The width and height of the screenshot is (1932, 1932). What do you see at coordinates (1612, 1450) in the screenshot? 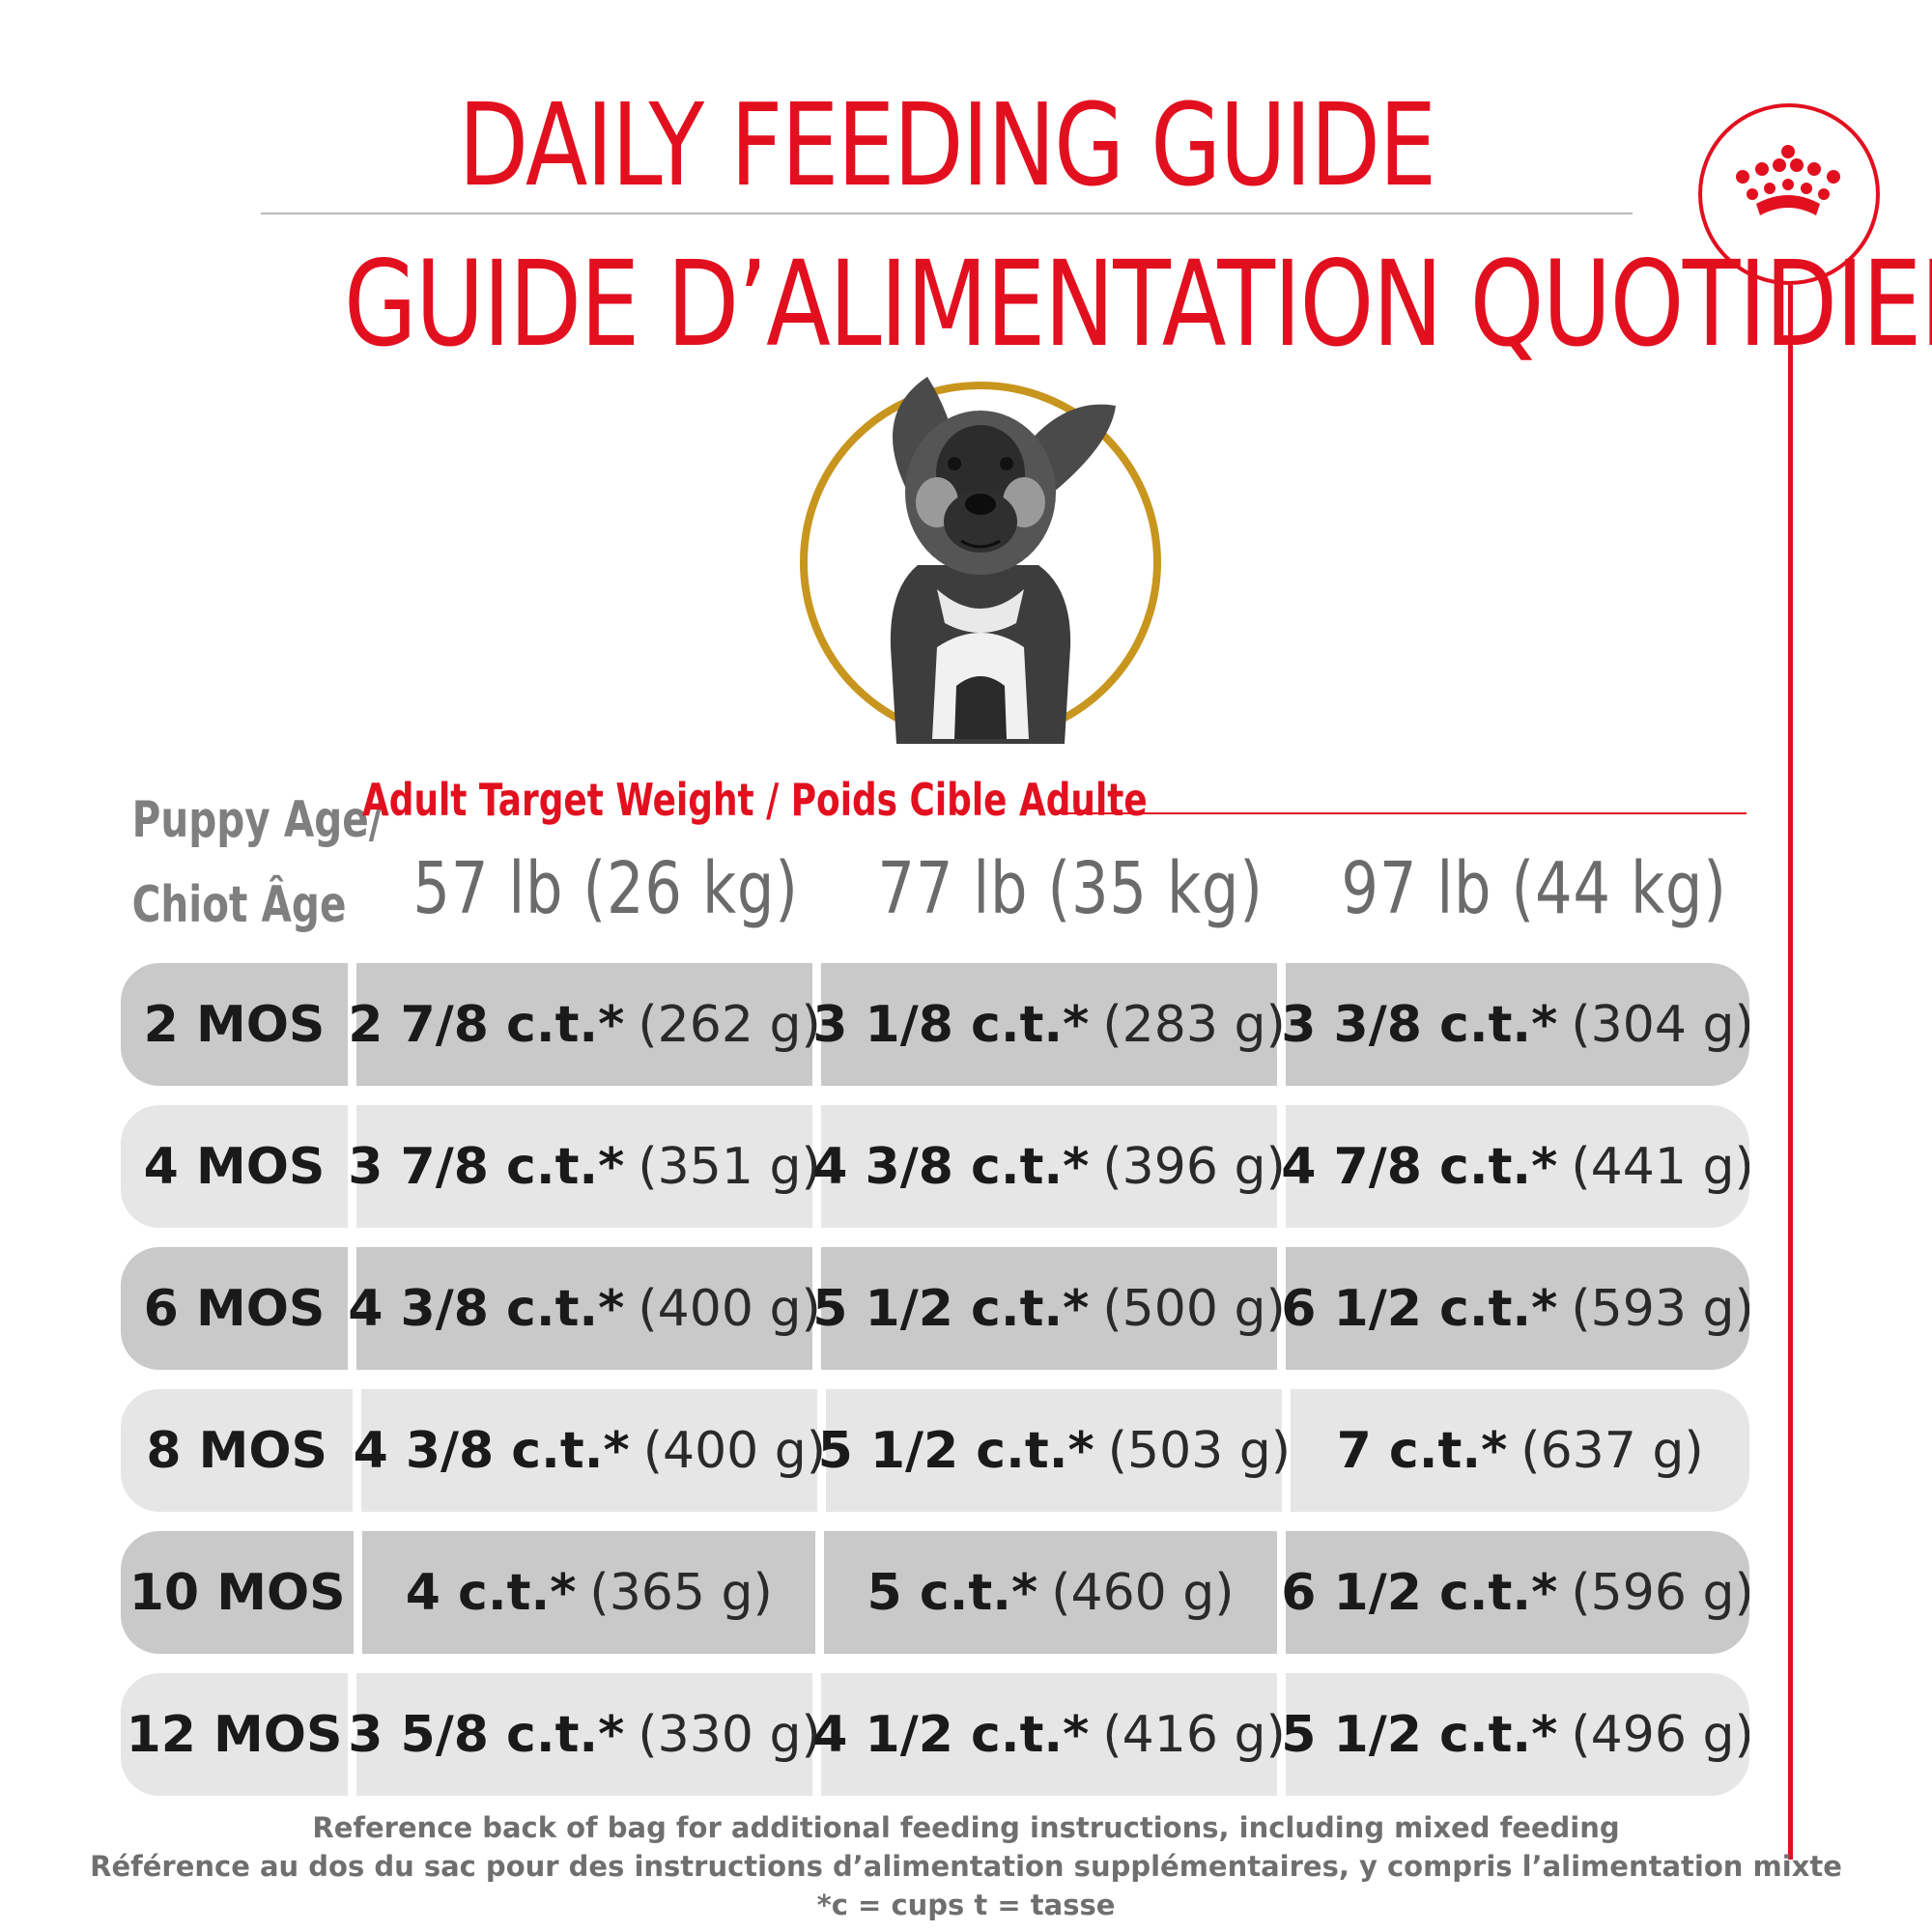
I see `gram-amount: (637 g)` at bounding box center [1612, 1450].